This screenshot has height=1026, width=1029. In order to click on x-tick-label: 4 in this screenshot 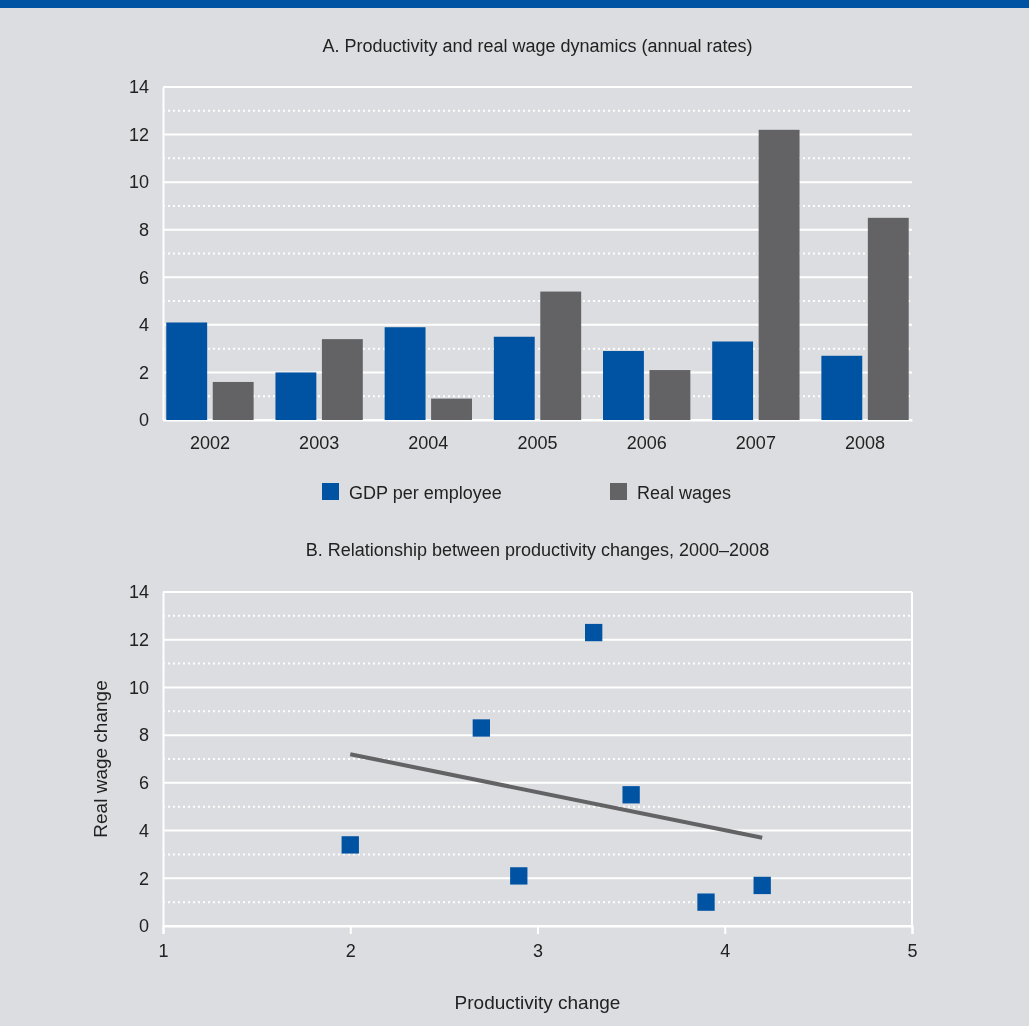, I will do `click(725, 950)`.